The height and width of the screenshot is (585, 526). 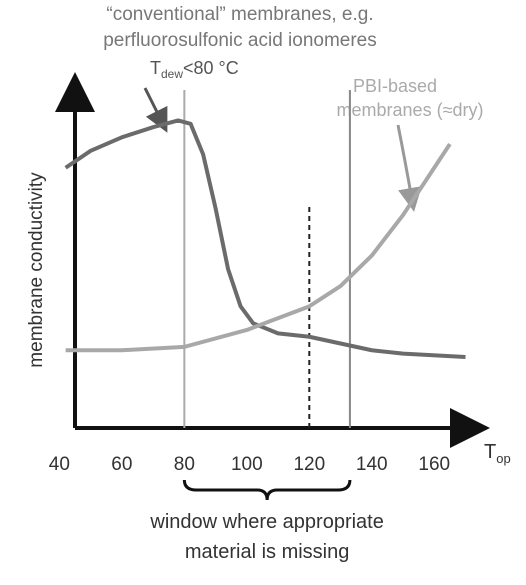 What do you see at coordinates (247, 464) in the screenshot?
I see `x-tick-label: 100` at bounding box center [247, 464].